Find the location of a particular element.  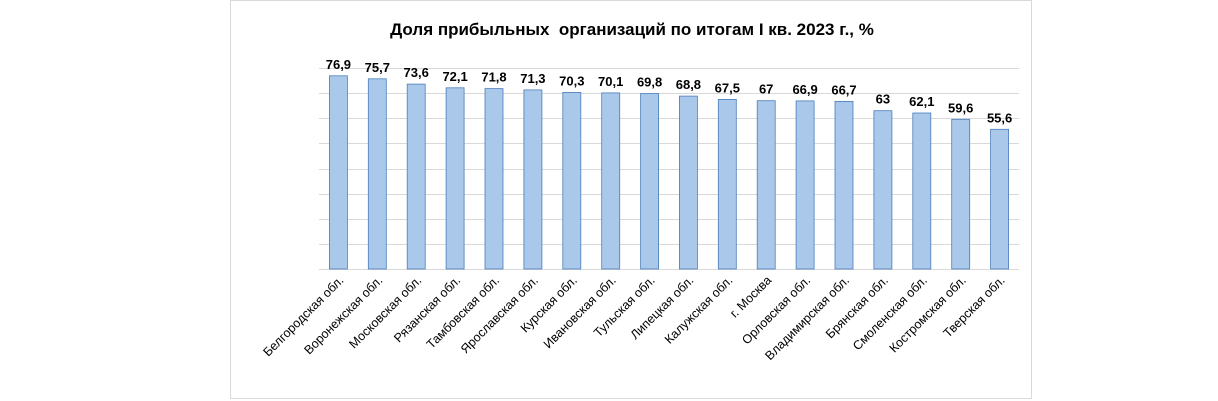

x-tick-label: Рязанская обл. is located at coordinates (427, 309).